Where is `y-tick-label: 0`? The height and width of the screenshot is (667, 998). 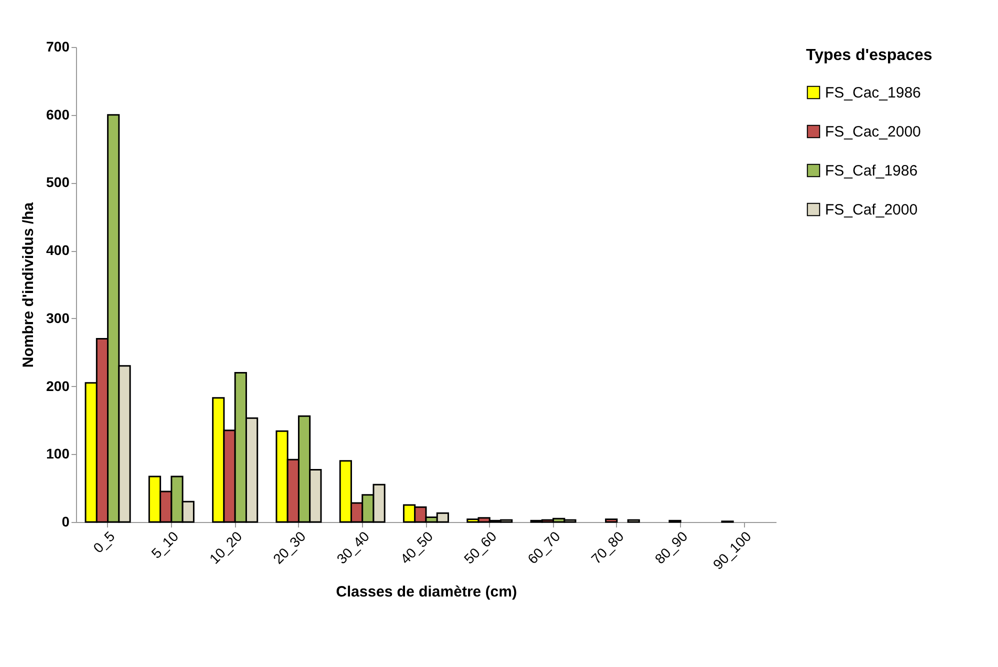 y-tick-label: 0 is located at coordinates (66, 522).